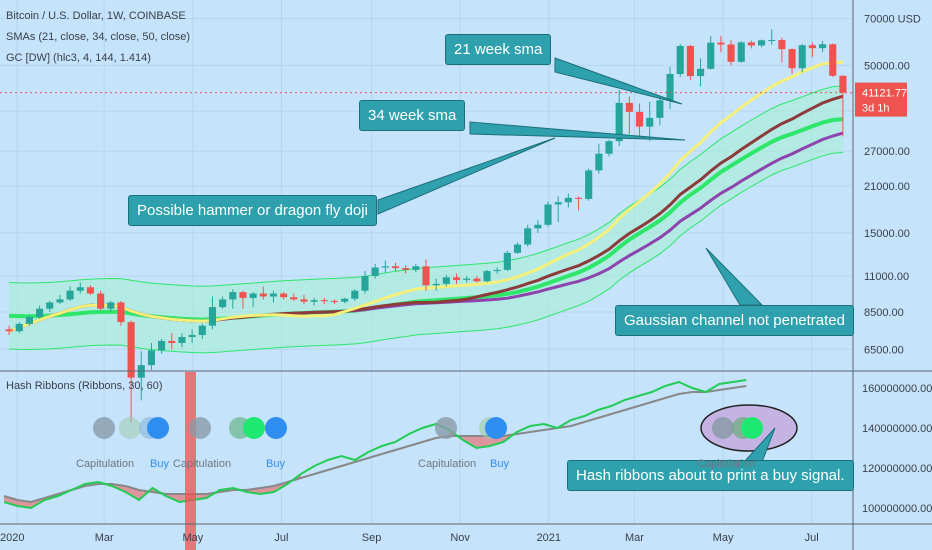 This screenshot has width=932, height=550. What do you see at coordinates (876, 109) in the screenshot?
I see `countdown-label: 3d 1h` at bounding box center [876, 109].